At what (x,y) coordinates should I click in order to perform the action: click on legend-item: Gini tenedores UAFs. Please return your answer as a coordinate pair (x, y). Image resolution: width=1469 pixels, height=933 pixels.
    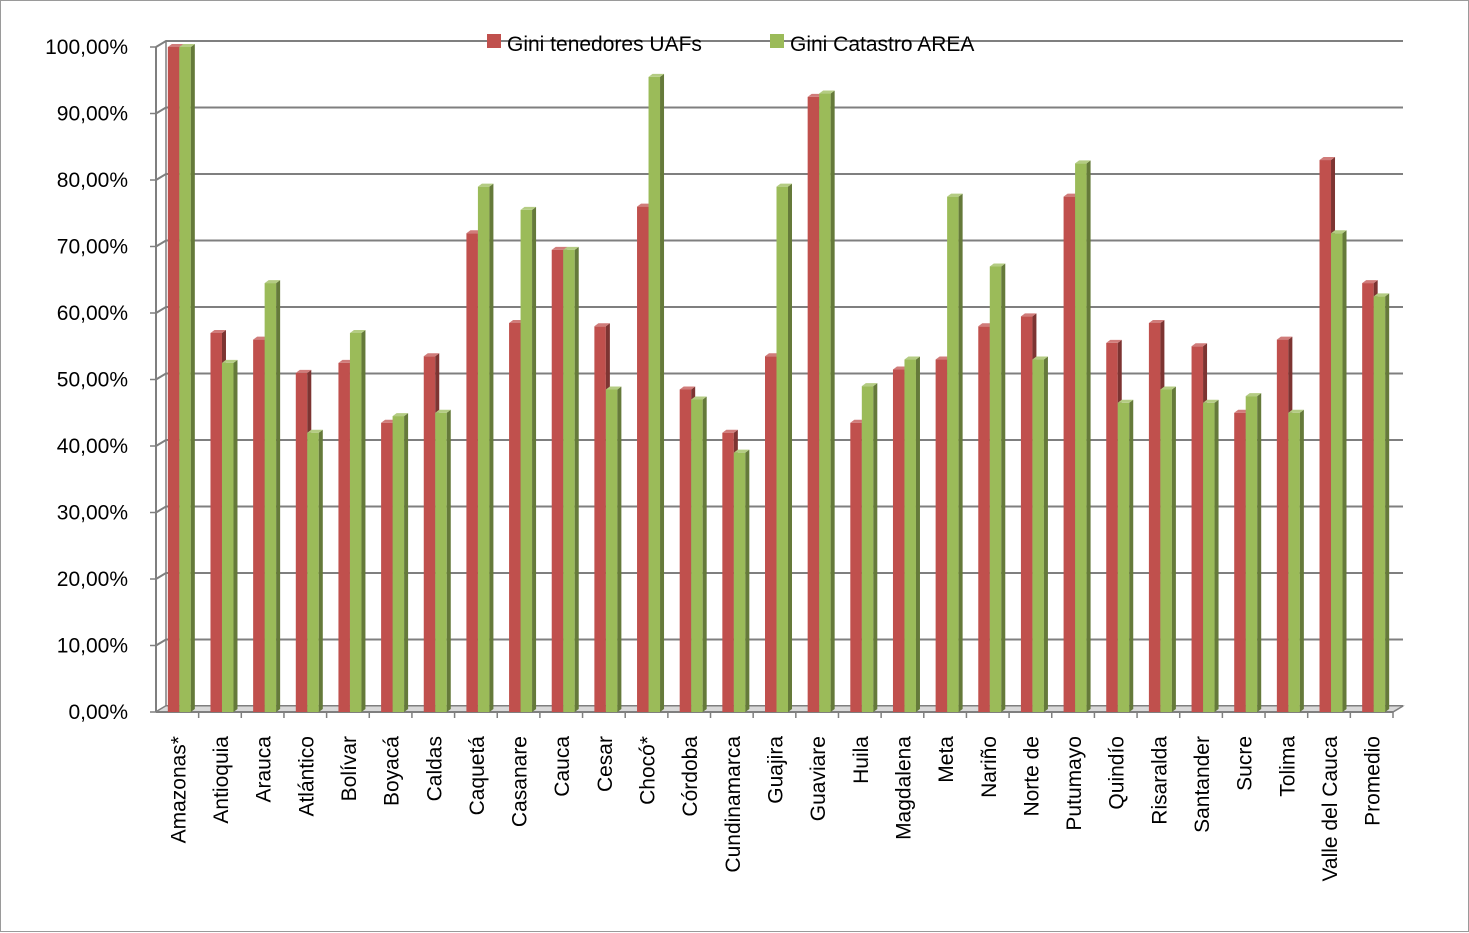
    Looking at the image, I should click on (594, 44).